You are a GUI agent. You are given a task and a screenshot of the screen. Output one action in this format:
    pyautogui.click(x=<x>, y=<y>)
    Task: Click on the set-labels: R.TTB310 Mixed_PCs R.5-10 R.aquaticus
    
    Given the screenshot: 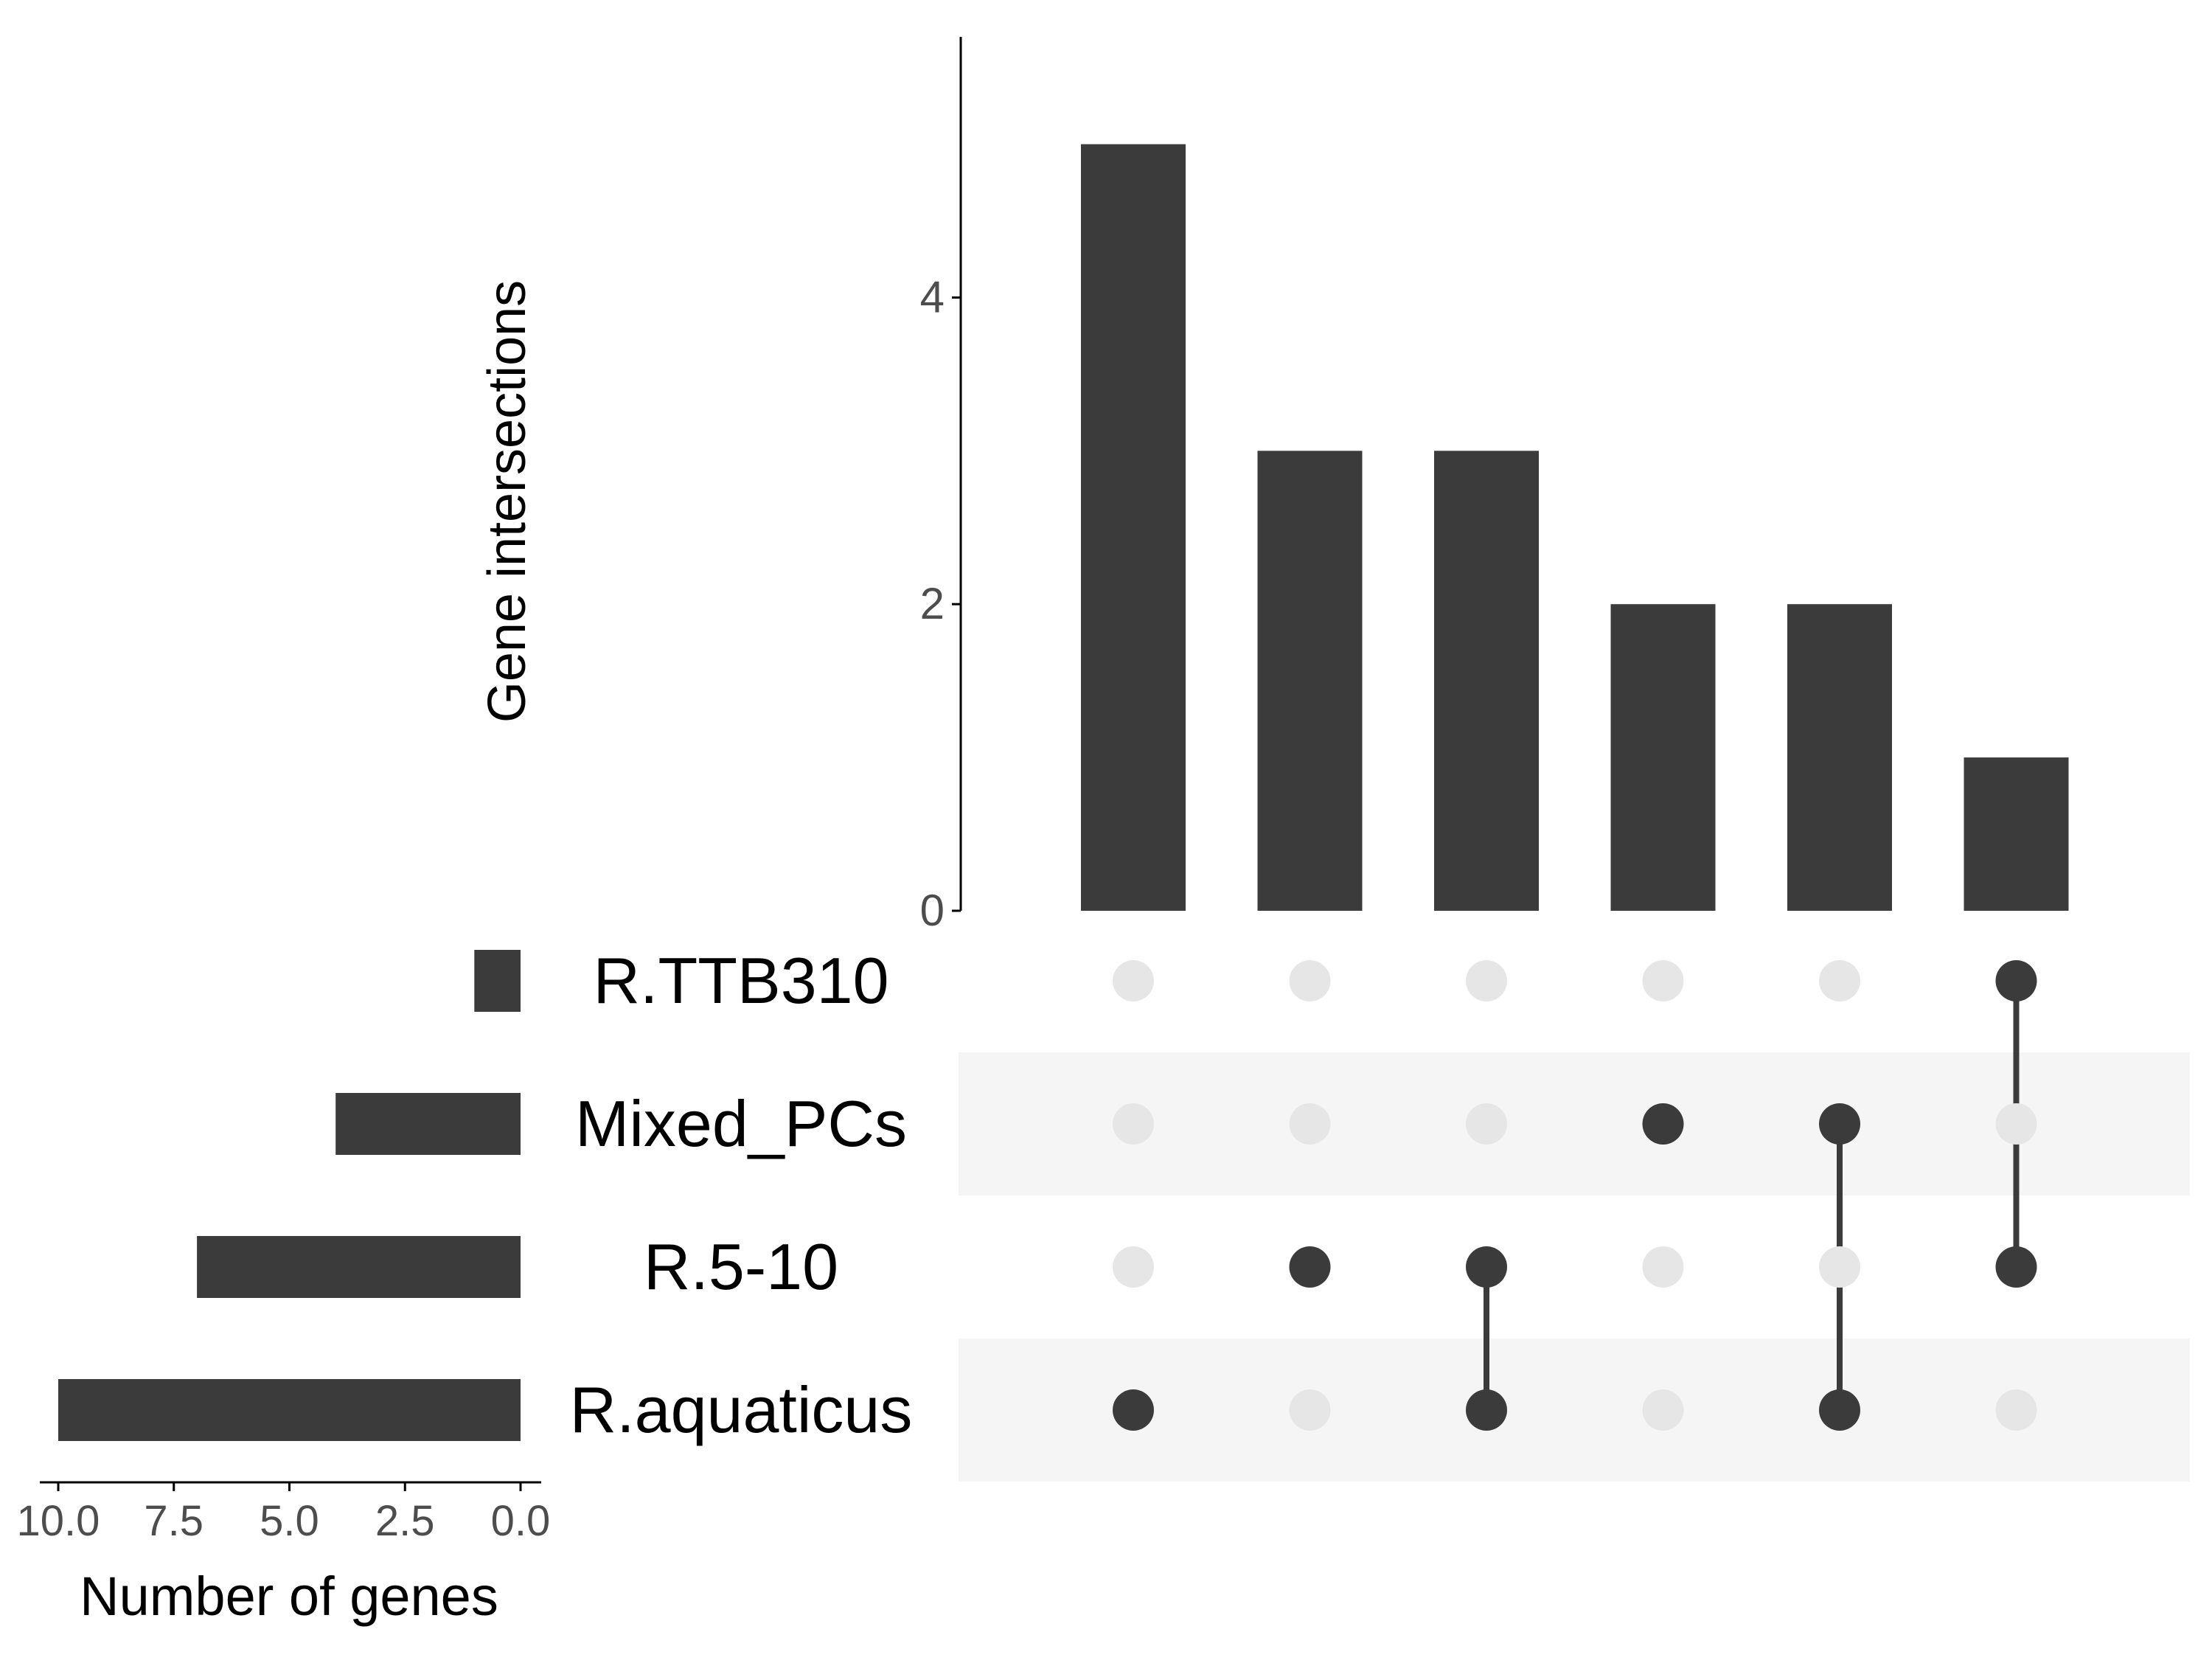 What is the action you would take?
    pyautogui.click(x=741, y=1195)
    